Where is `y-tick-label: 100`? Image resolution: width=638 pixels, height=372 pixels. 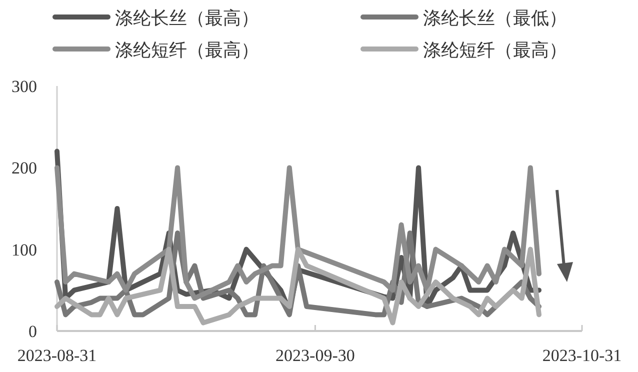 y-tick-label: 100 is located at coordinates (24, 250).